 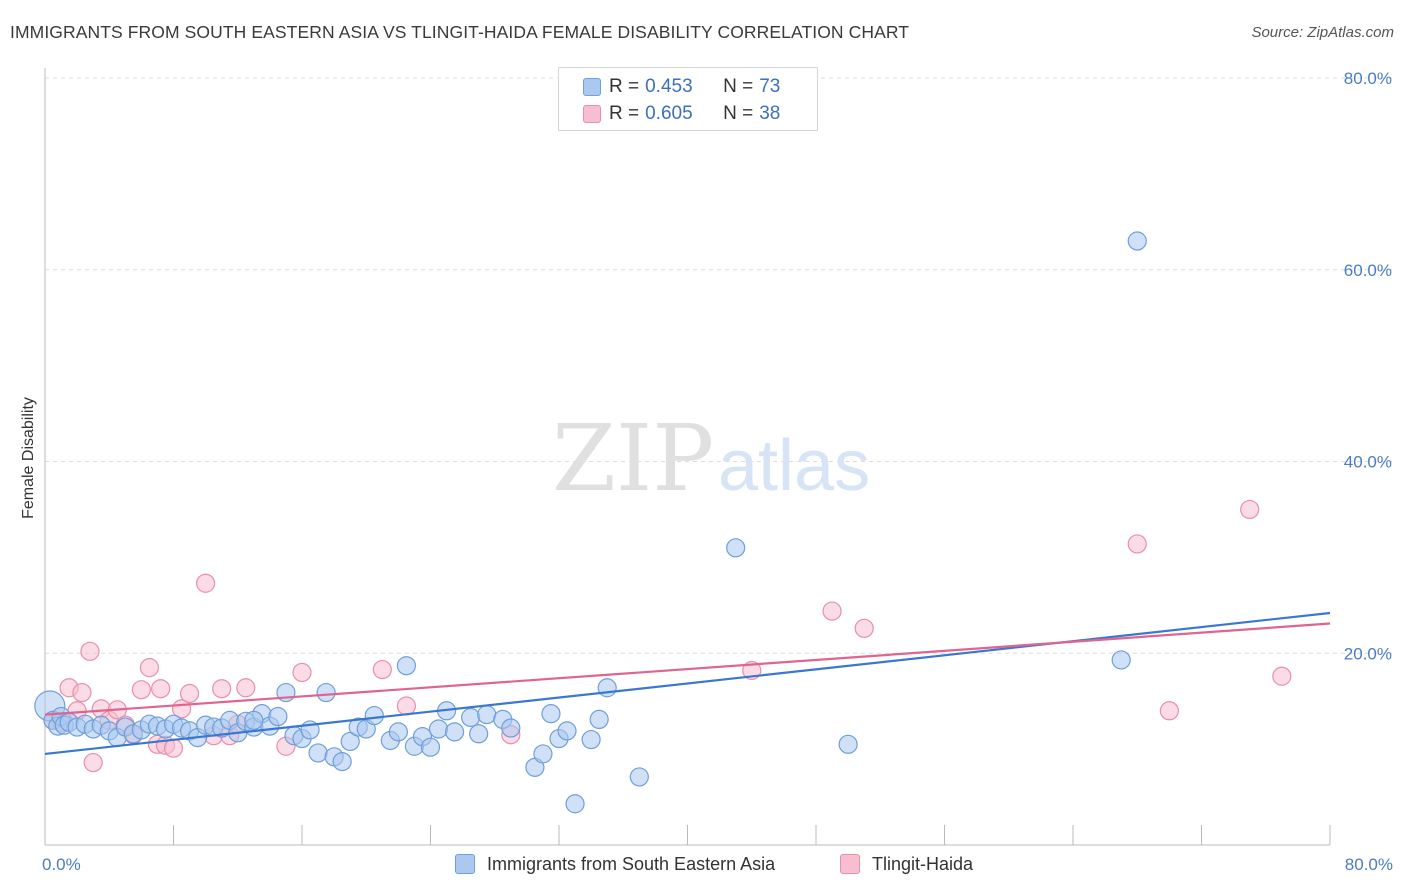 I want to click on legend-row-immigrants: R = 0.453 N = 73, so click(x=682, y=87).